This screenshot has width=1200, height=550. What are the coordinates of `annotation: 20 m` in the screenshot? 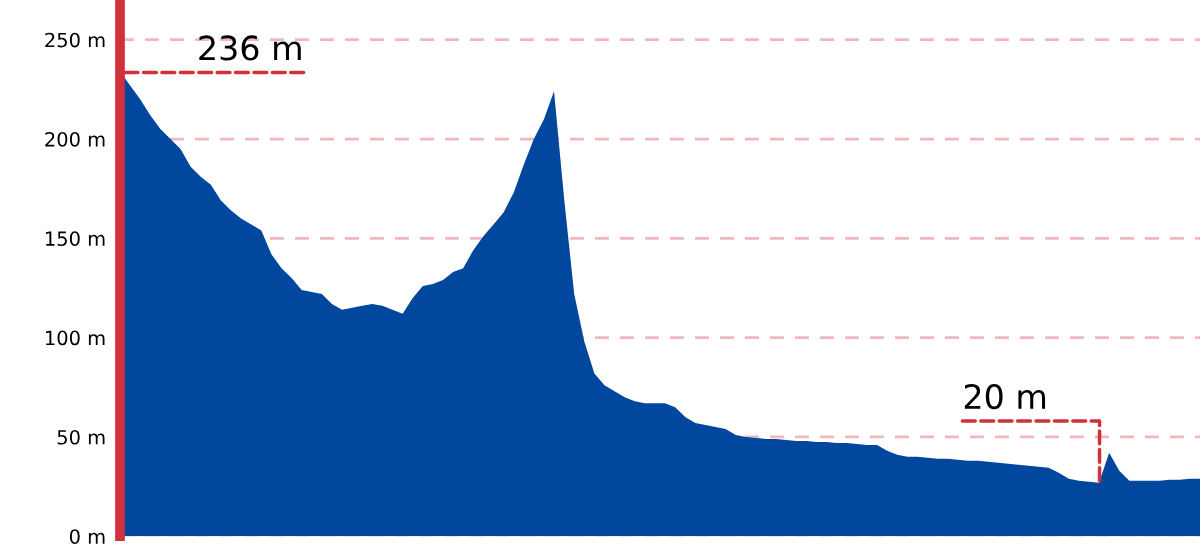 It's located at (1005, 396).